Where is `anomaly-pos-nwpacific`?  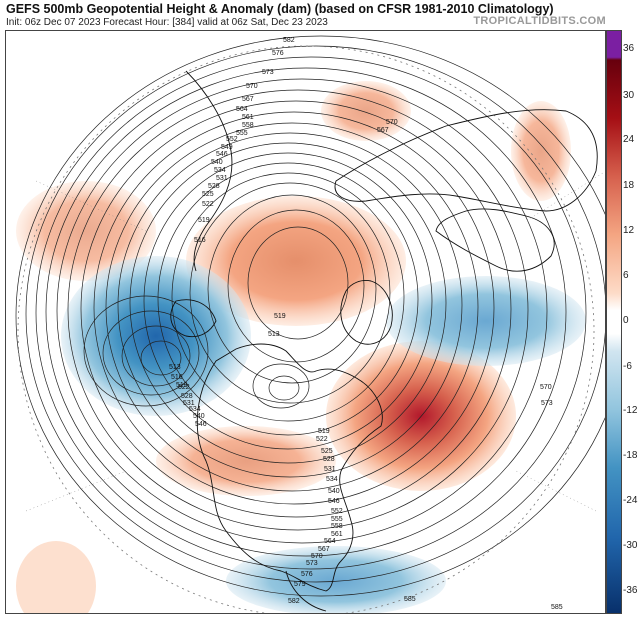 anomaly-pos-nwpacific is located at coordinates (86, 231).